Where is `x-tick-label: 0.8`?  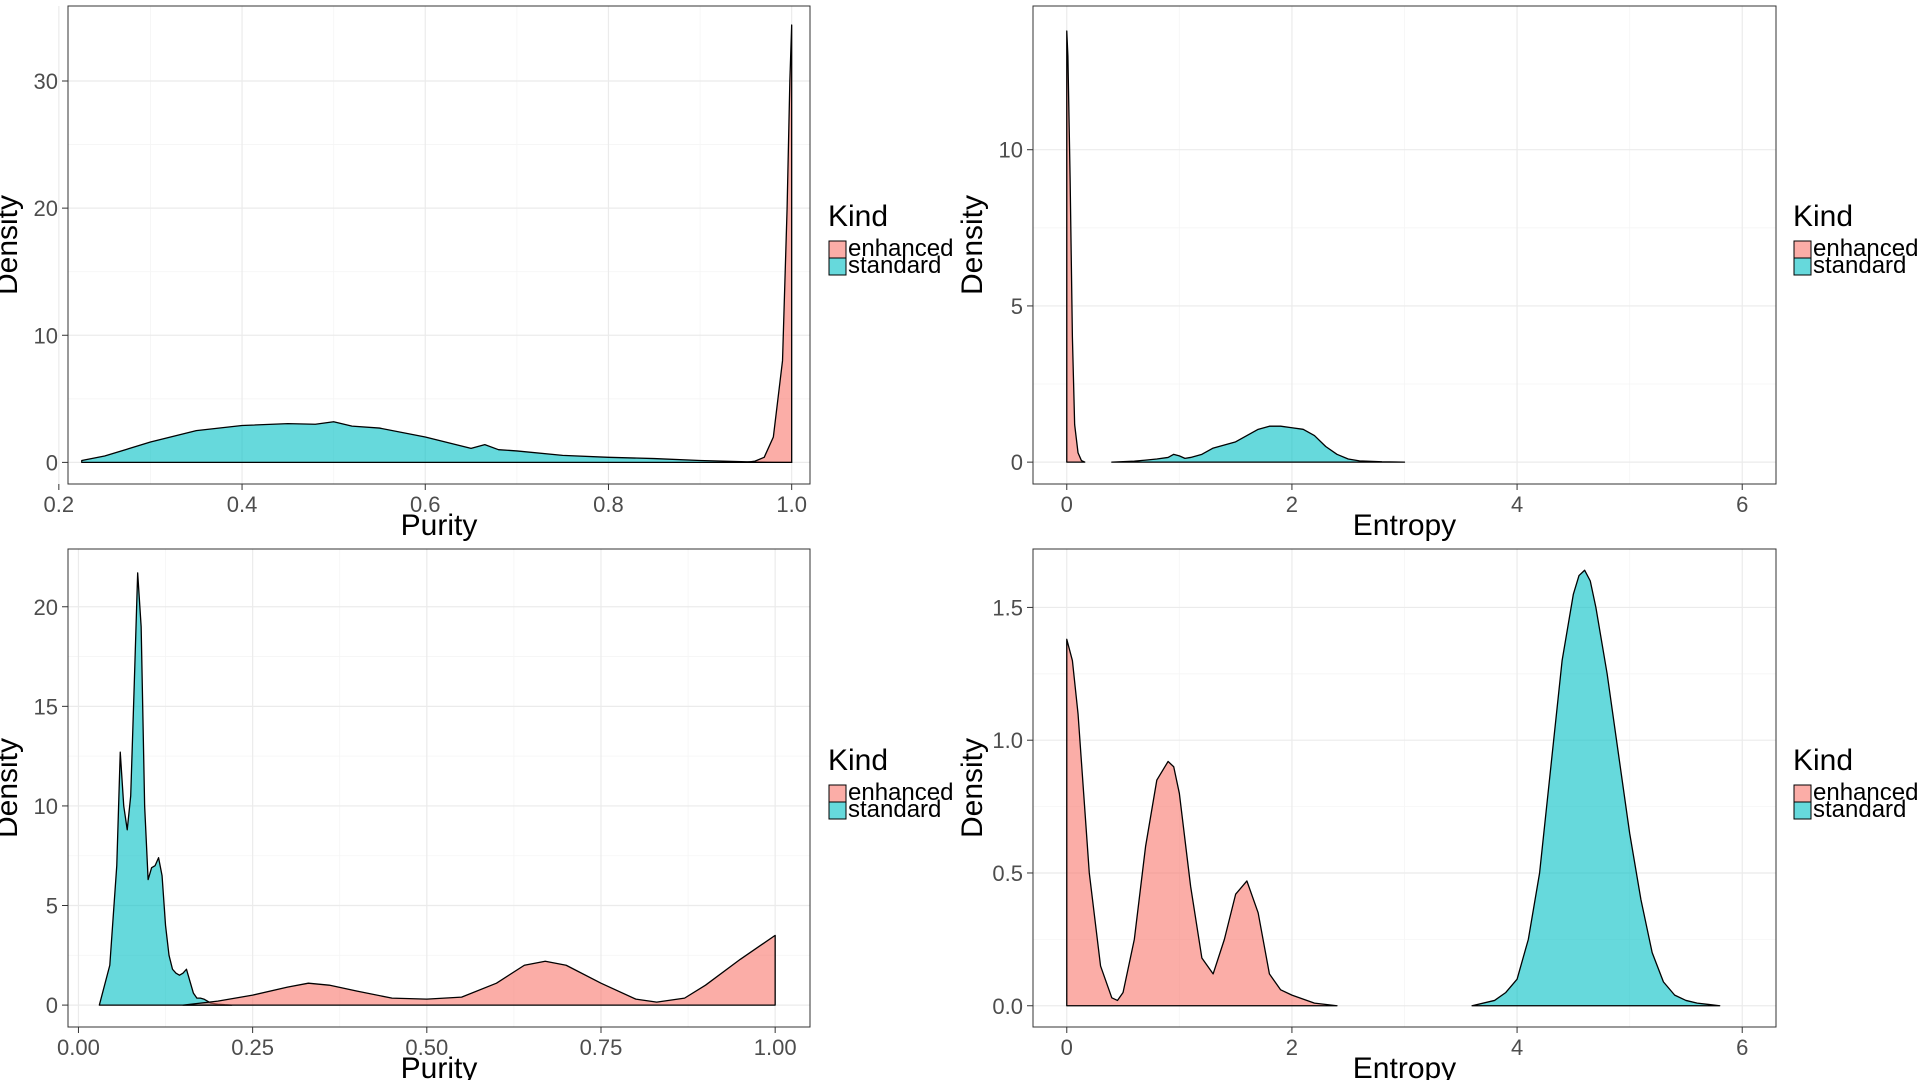
x-tick-label: 0.8 is located at coordinates (608, 504).